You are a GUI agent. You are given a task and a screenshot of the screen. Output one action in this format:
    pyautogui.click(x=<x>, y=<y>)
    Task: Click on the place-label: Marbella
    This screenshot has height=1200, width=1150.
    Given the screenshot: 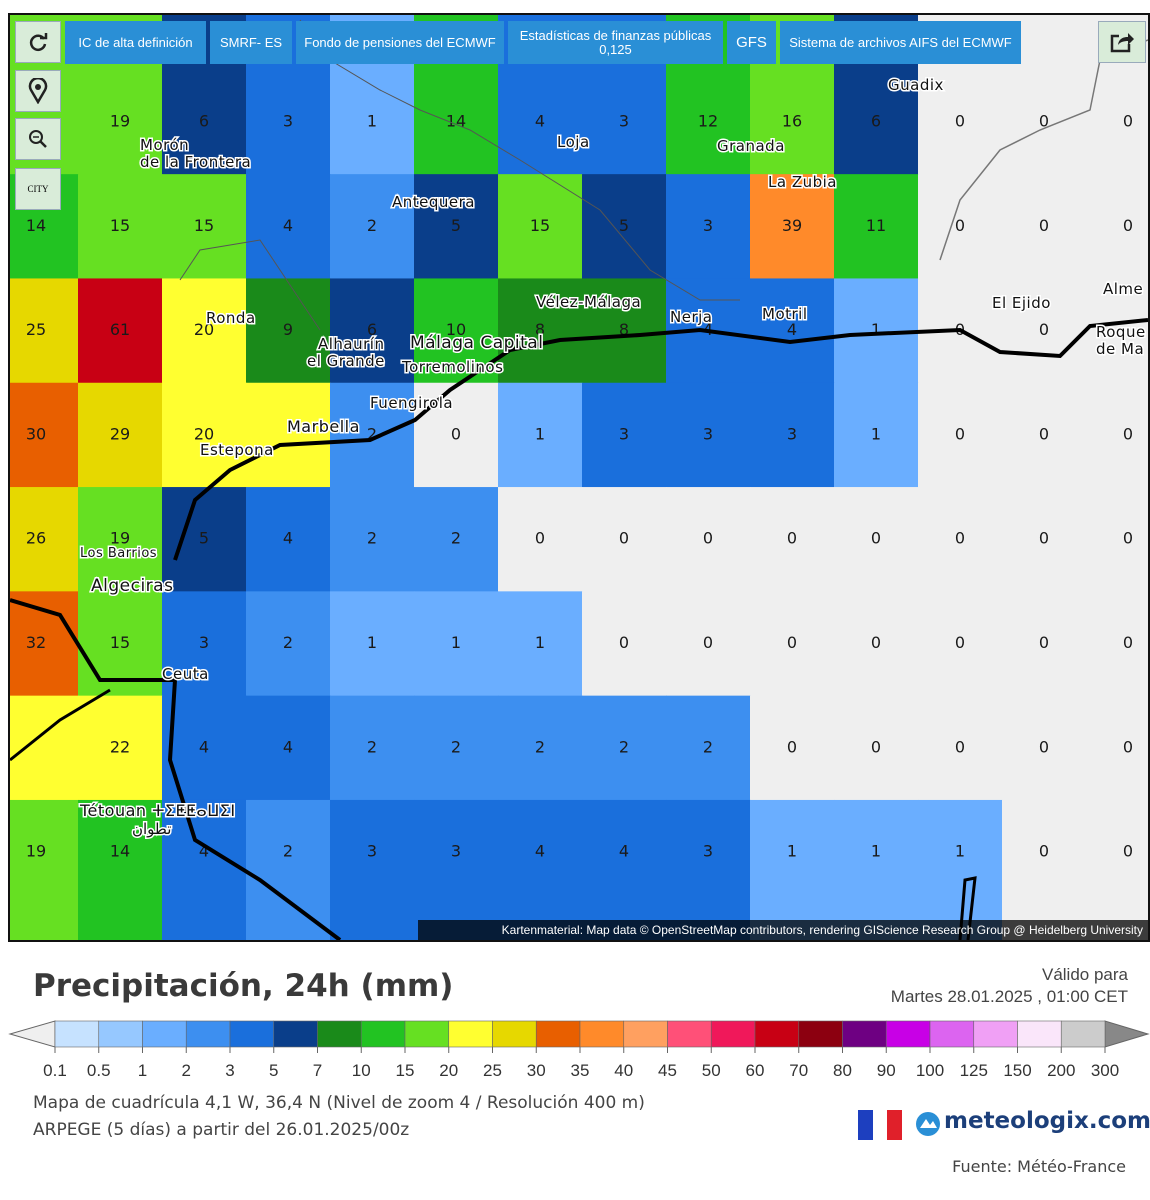 What is the action you would take?
    pyautogui.click(x=323, y=426)
    